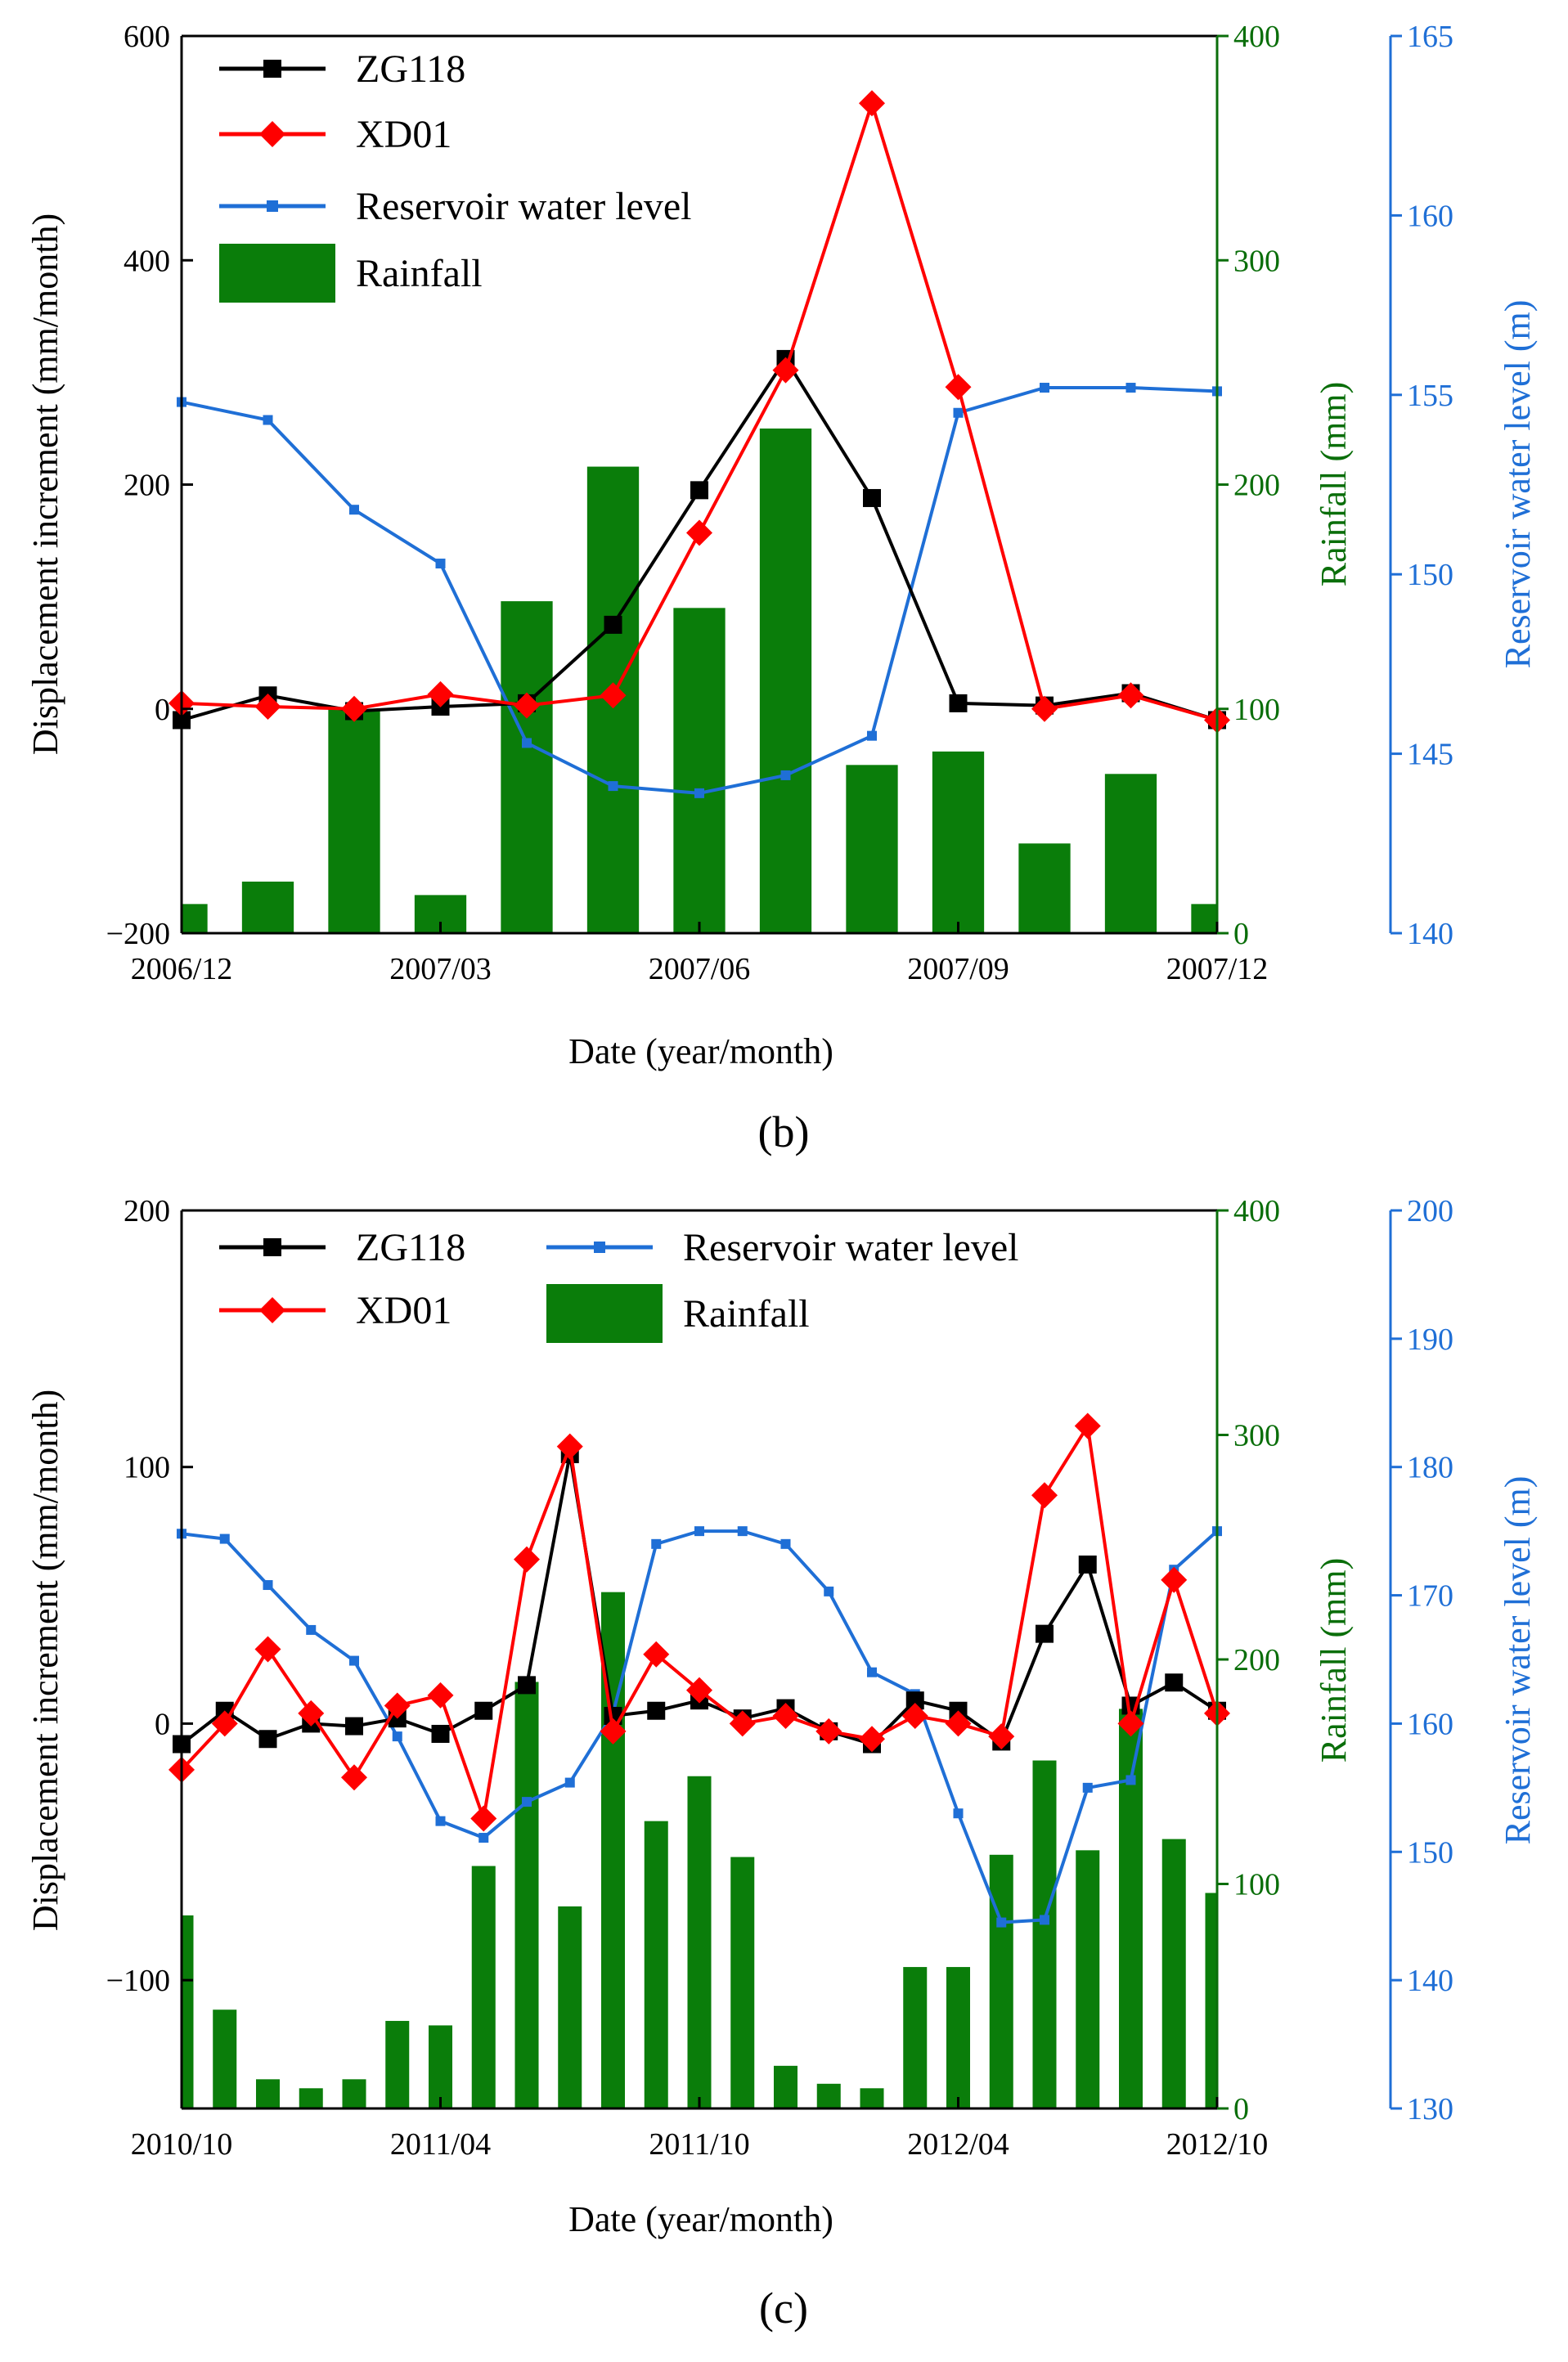  I want to click on left-y-tick-label: 200, so click(147, 486).